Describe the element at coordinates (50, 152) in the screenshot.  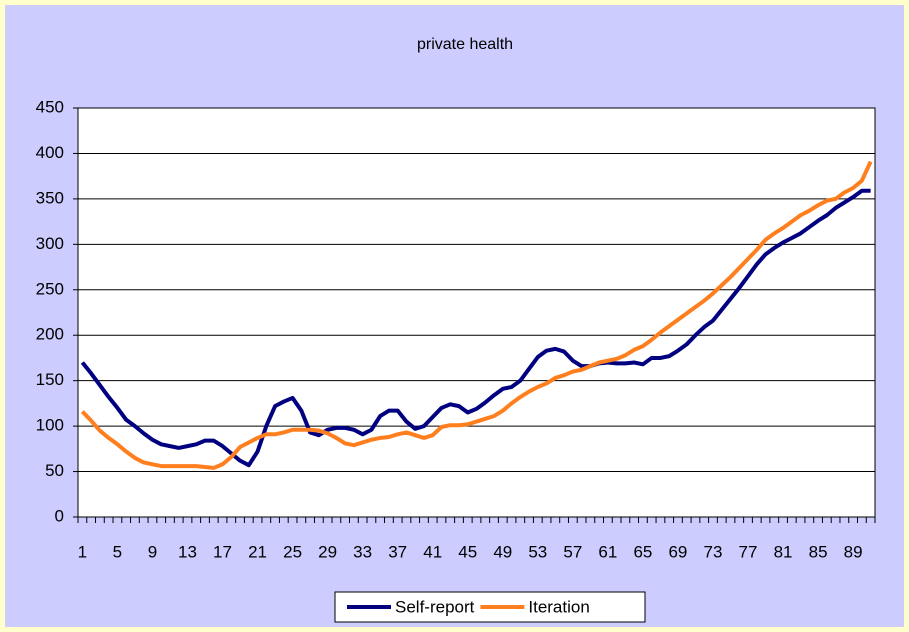
I see `y-tick-label: 400` at that location.